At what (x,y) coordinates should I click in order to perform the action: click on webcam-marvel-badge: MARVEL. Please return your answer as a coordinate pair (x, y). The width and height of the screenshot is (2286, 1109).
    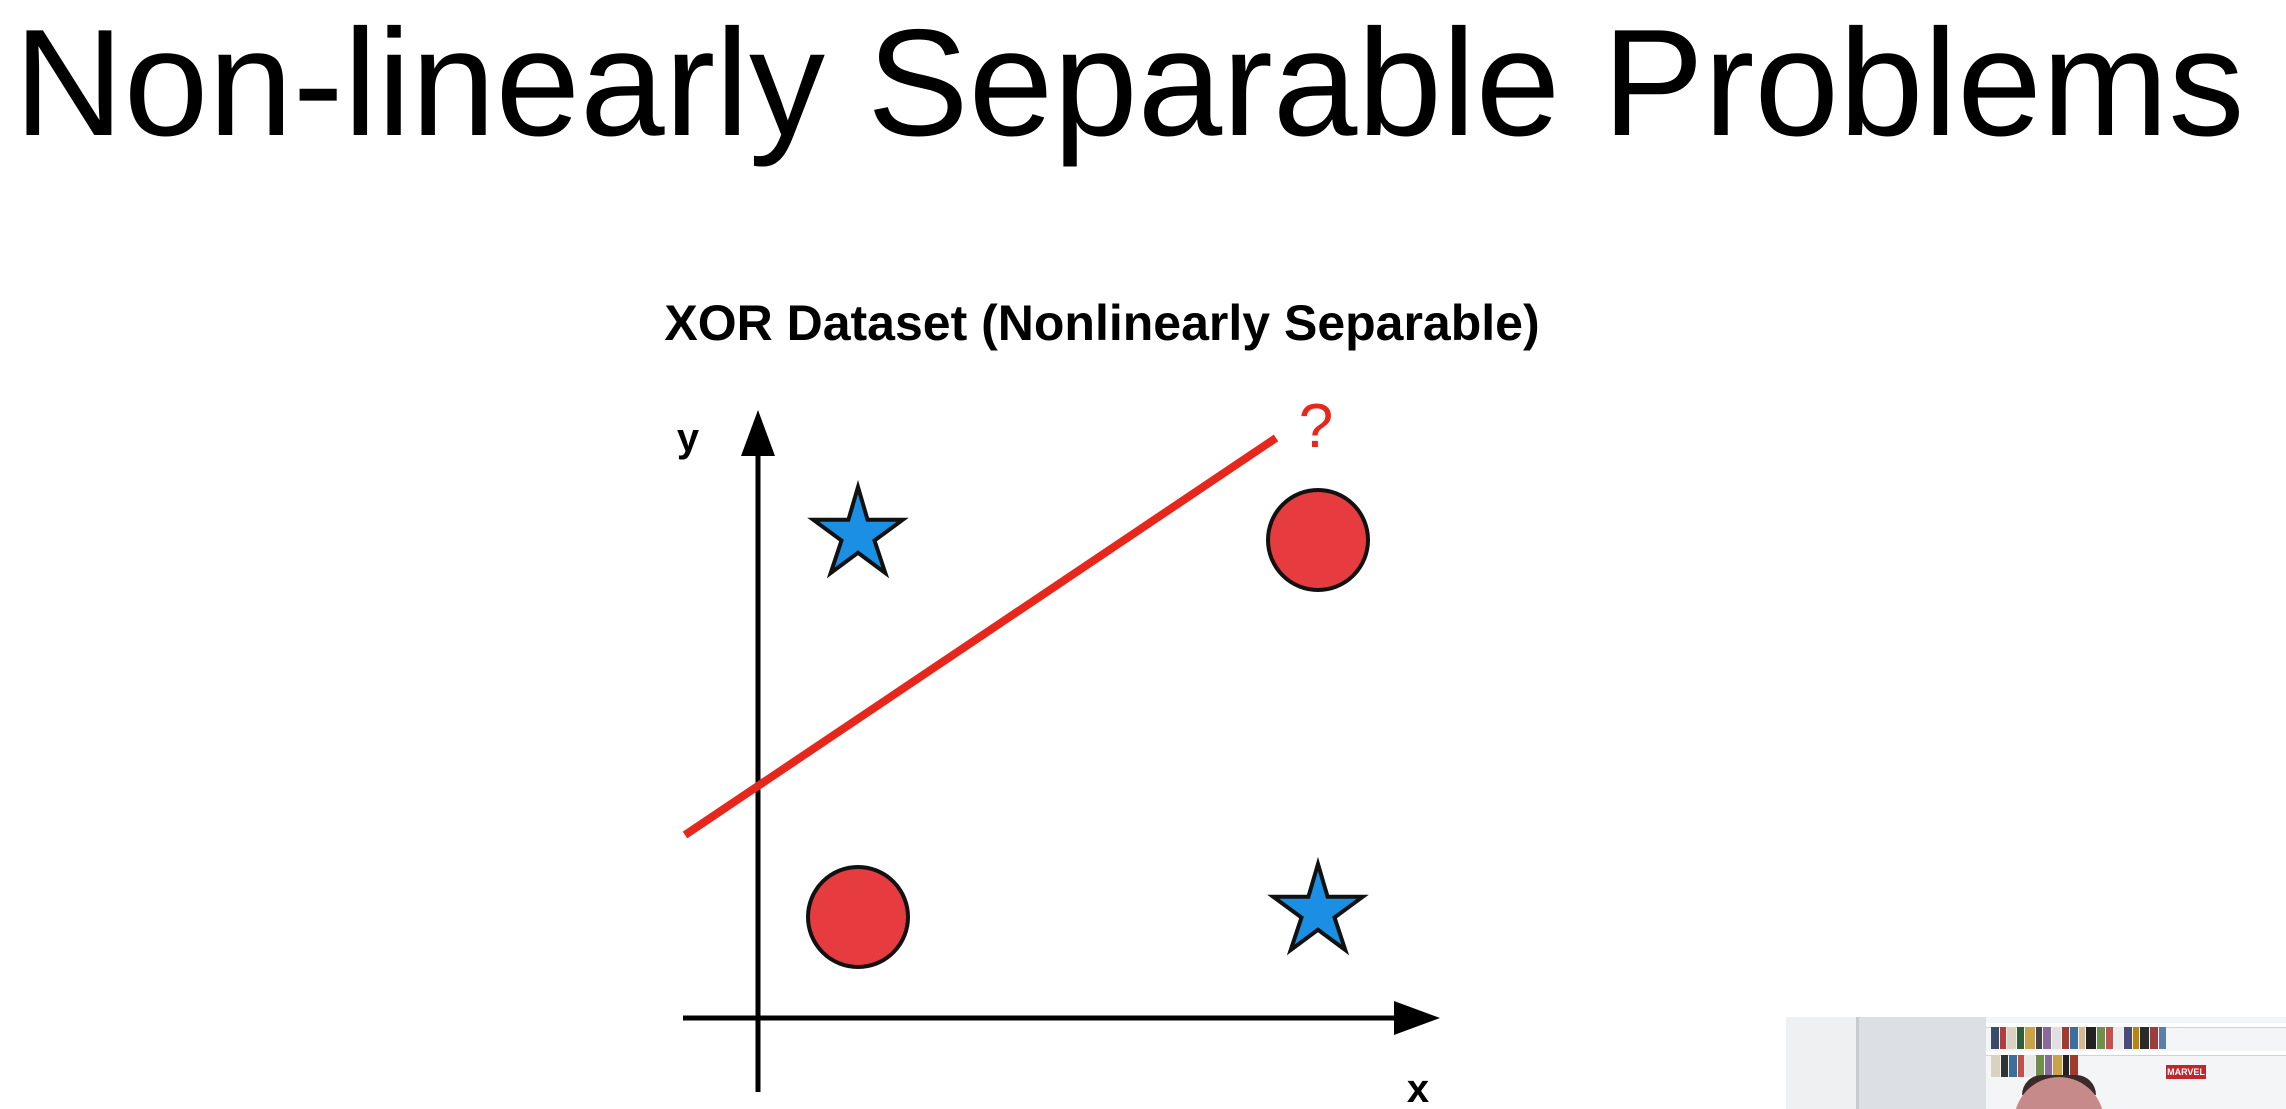
    Looking at the image, I should click on (2186, 1072).